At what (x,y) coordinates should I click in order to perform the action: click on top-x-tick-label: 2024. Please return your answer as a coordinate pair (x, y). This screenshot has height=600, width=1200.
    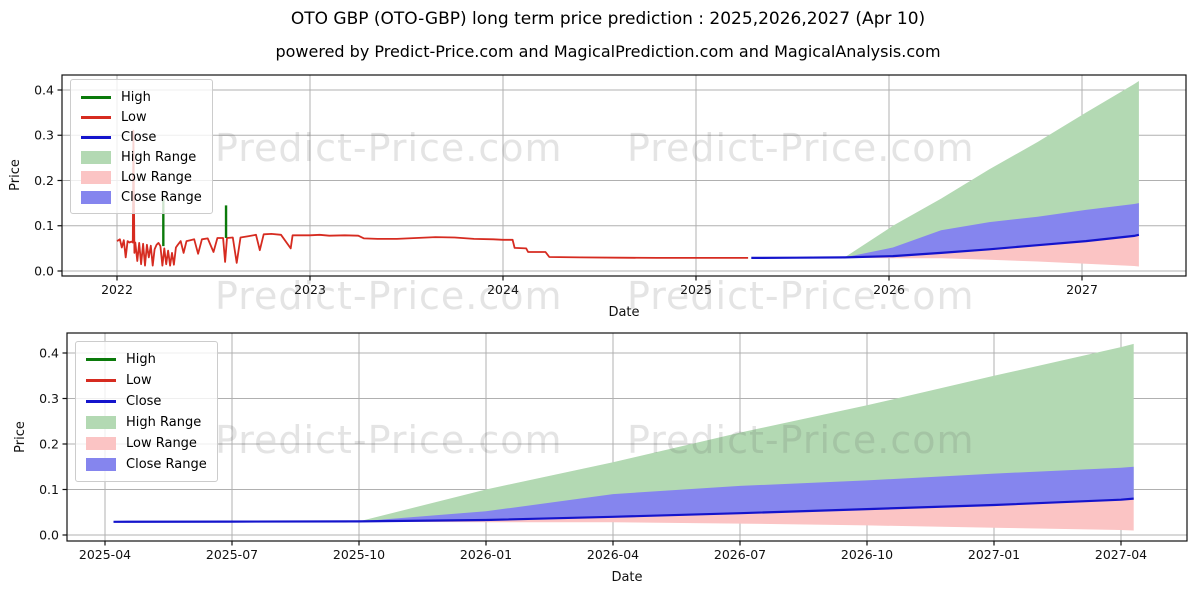
    Looking at the image, I should click on (503, 289).